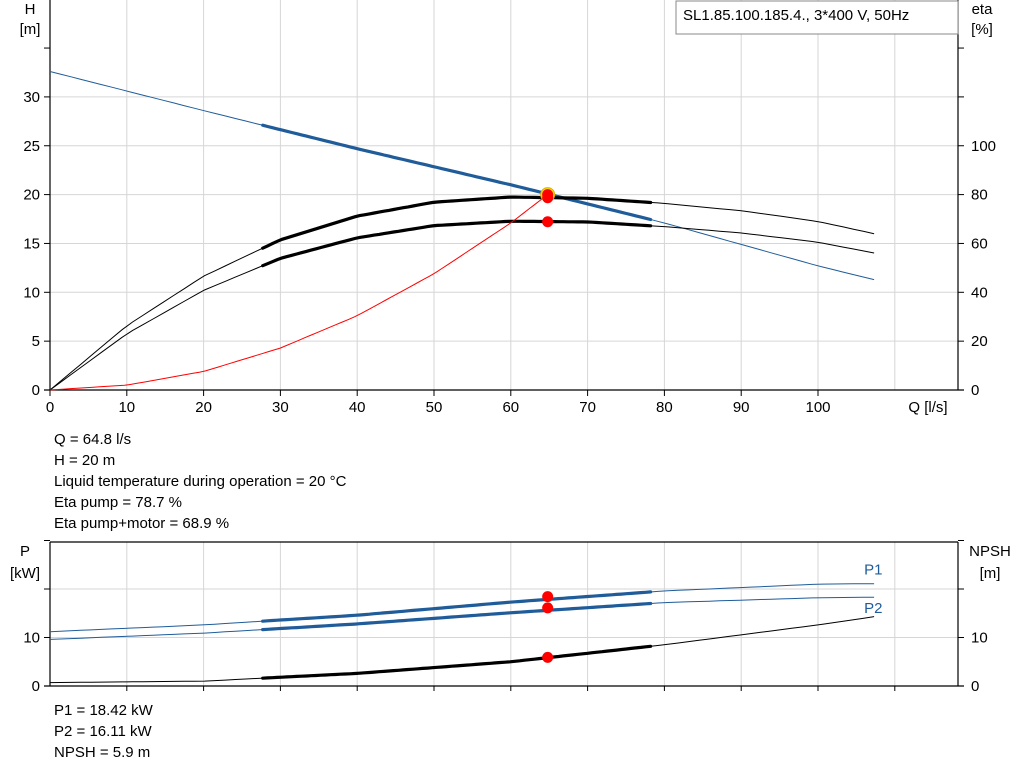  I want to click on pump-model-title: SL1.85.100.185.4., 3*400 V, 50Hz, so click(796, 15).